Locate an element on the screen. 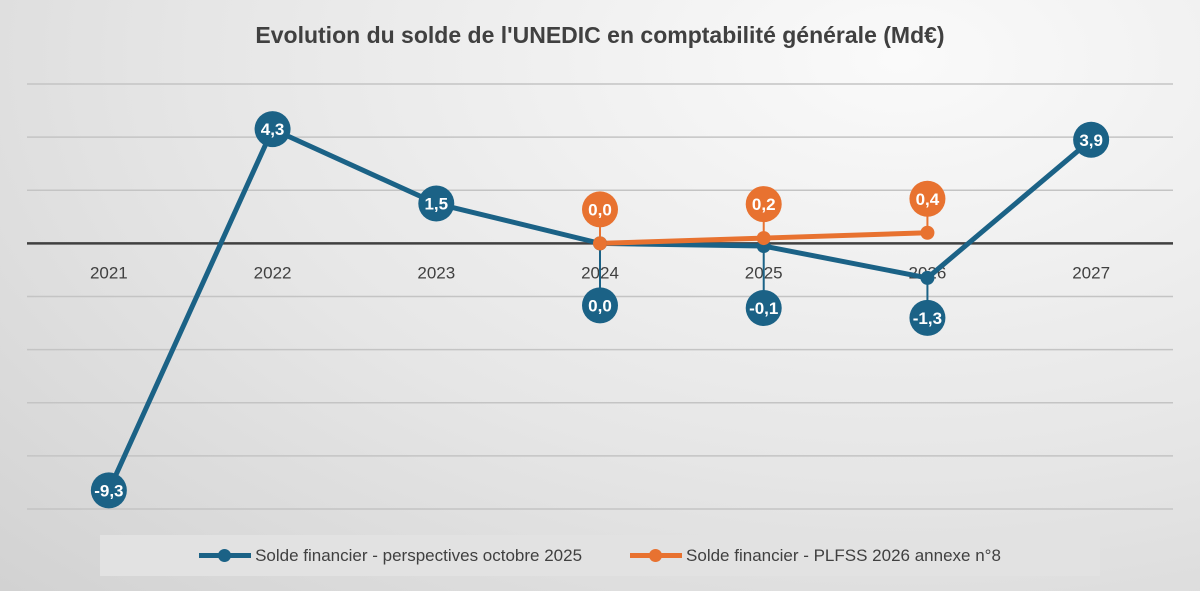  legend-label-plfss: Solde financier - PLFSS 2026 annexe n°8 is located at coordinates (843, 555).